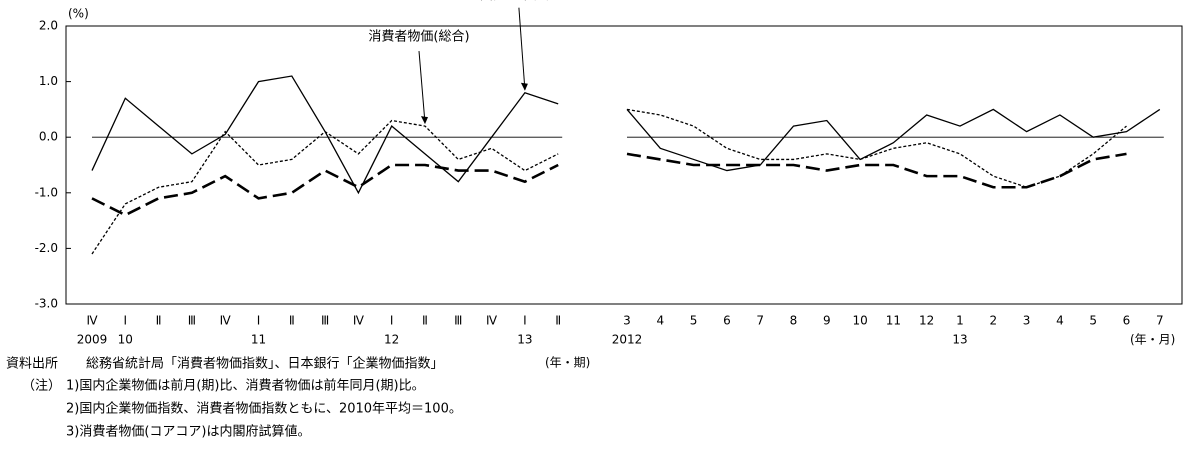 This screenshot has width=1197, height=451. I want to click on annotation: 消費者物価(総合), so click(418, 37).